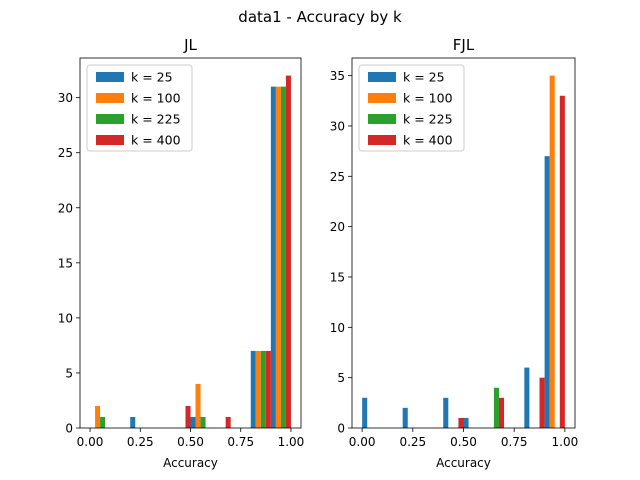 Image resolution: width=640 pixels, height=480 pixels. I want to click on left-legend-box, so click(139, 108).